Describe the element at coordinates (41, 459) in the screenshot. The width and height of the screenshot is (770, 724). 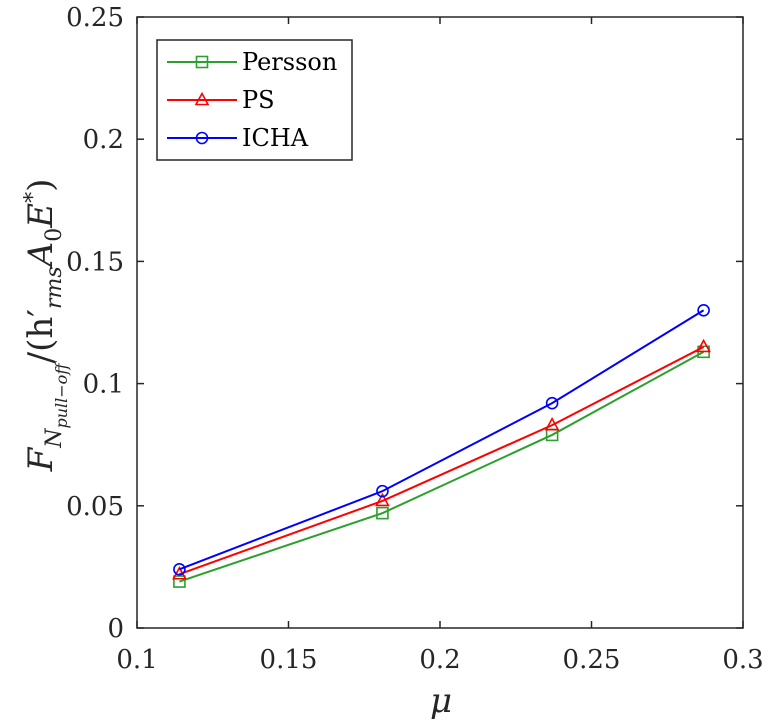
I see `y-title-F: F` at that location.